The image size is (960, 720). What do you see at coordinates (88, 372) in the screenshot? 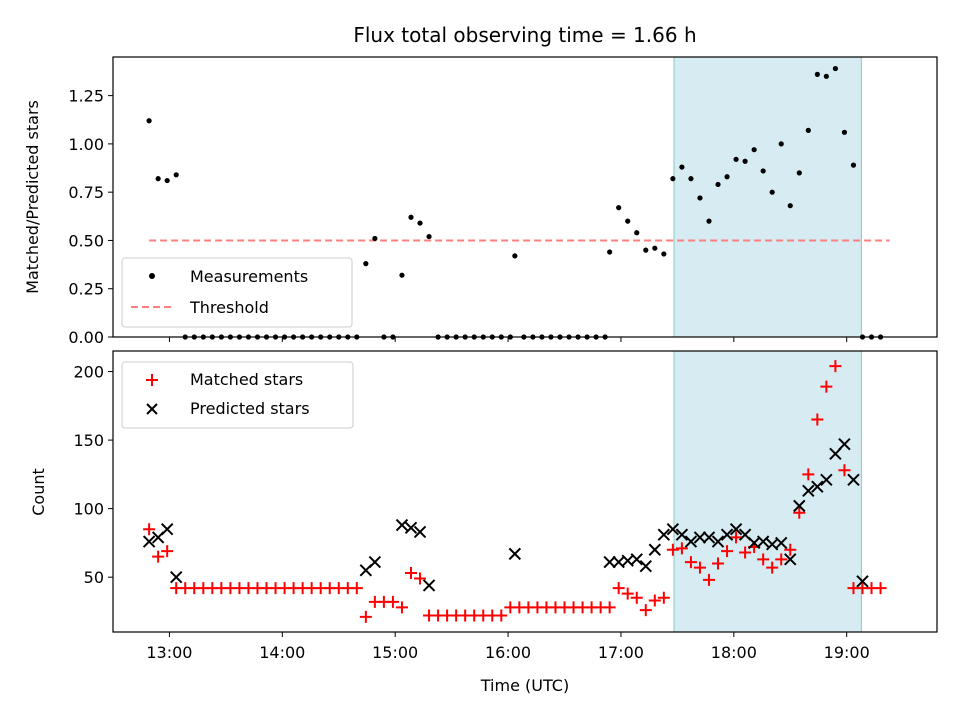
I see `bottom-y-tick-label: 200` at bounding box center [88, 372].